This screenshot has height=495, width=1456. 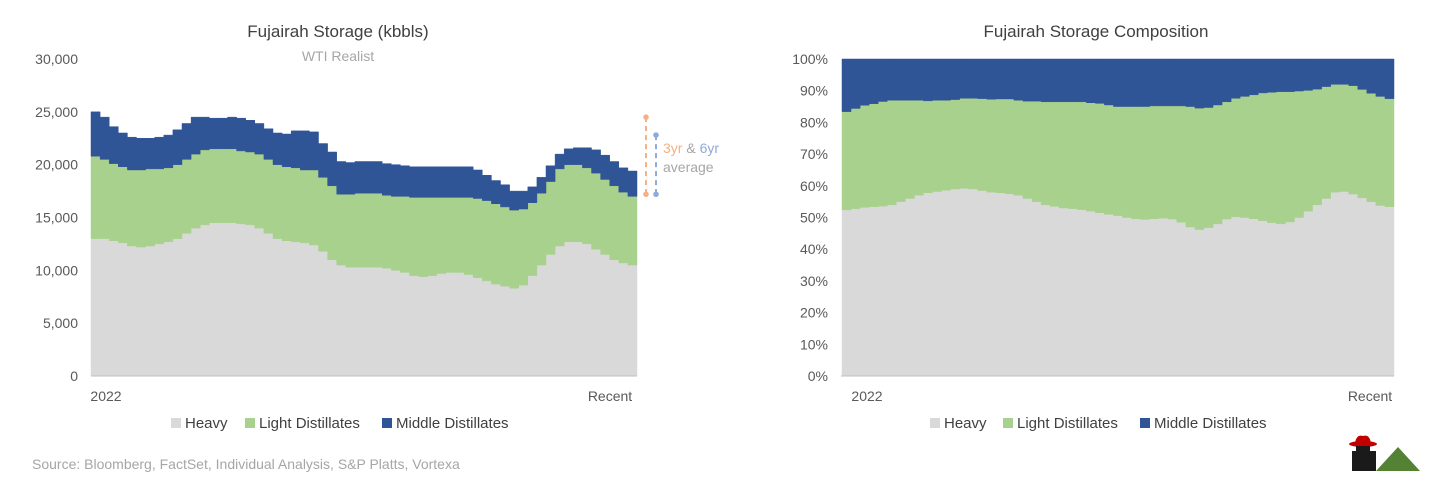 What do you see at coordinates (74, 376) in the screenshot?
I see `y-tick-label: 0` at bounding box center [74, 376].